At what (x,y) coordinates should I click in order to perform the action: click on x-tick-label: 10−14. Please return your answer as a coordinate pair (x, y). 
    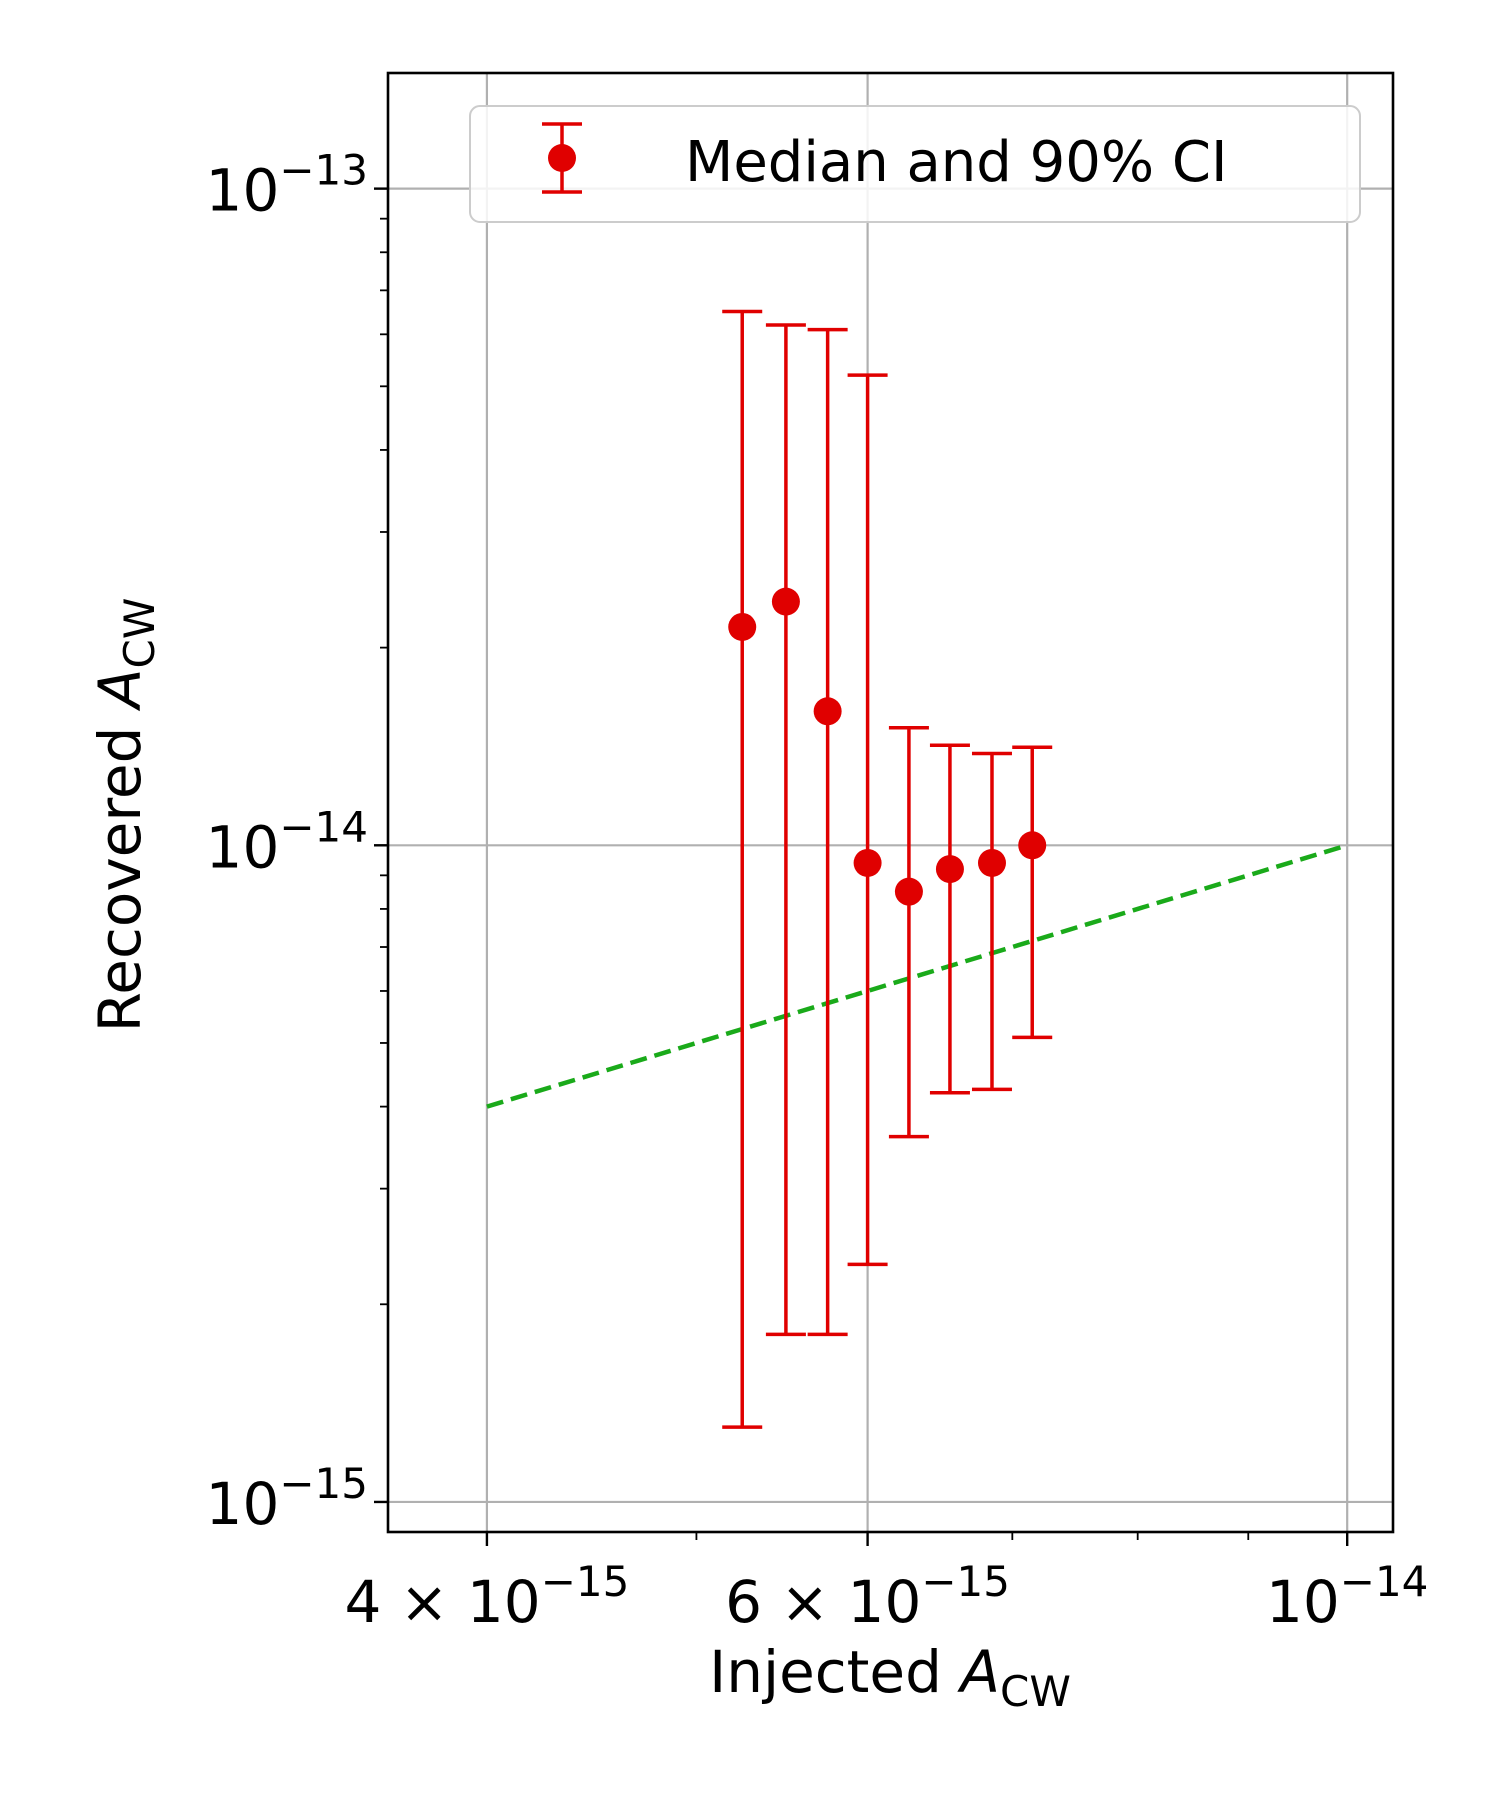
    Looking at the image, I should click on (1347, 1596).